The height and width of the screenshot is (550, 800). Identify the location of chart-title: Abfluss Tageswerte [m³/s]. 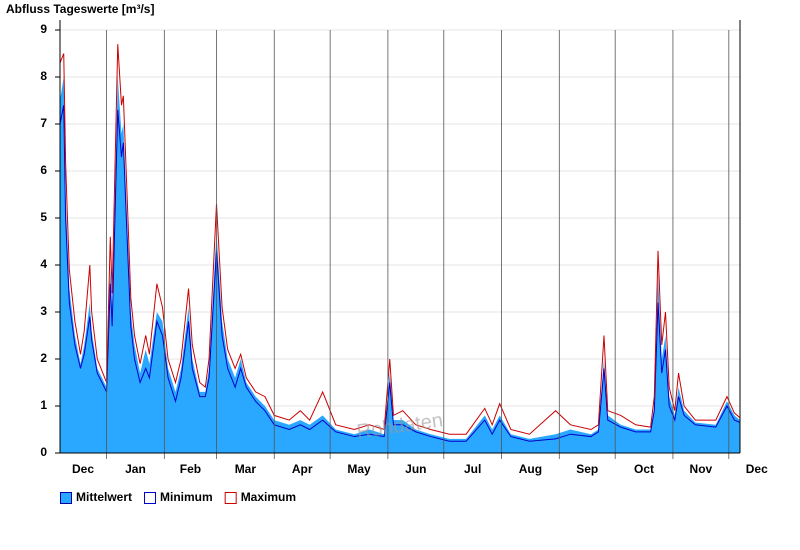
(80, 9).